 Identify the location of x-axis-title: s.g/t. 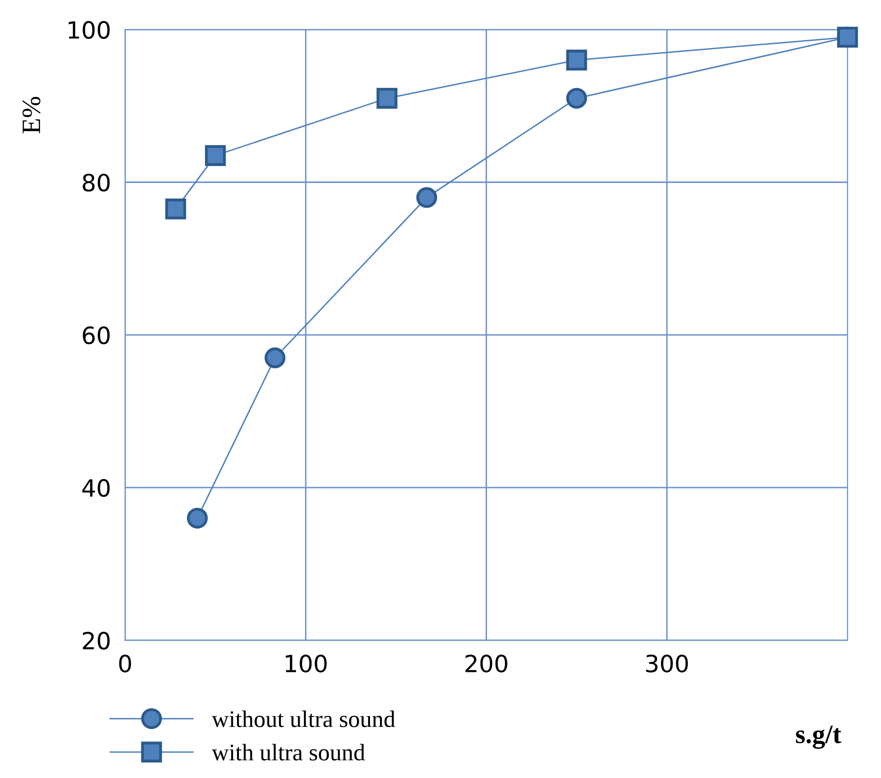
(819, 737).